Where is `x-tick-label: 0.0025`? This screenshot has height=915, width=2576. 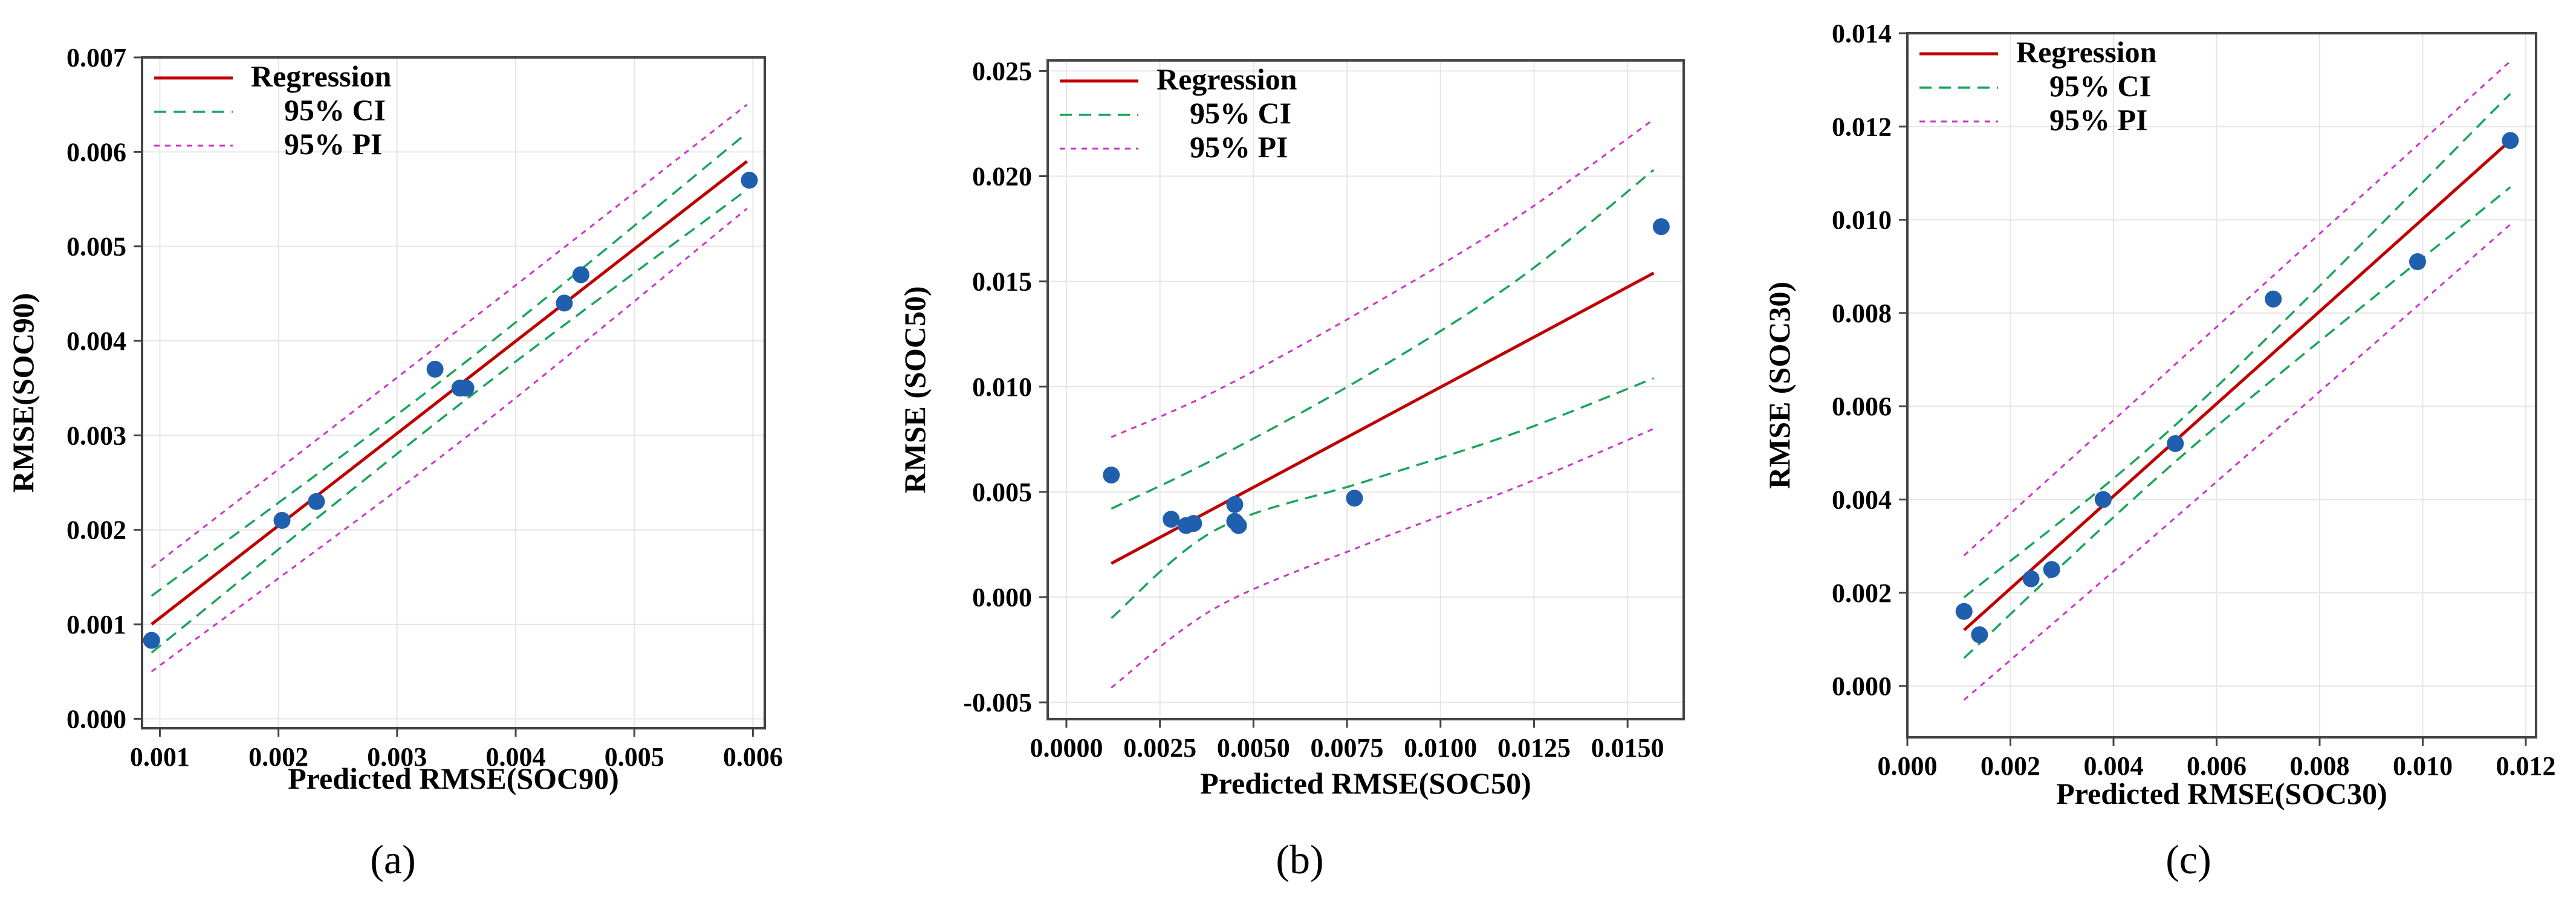 x-tick-label: 0.0025 is located at coordinates (1160, 748).